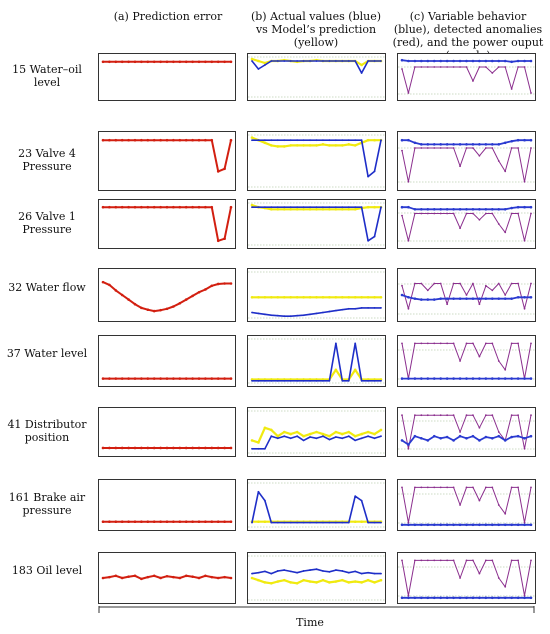  What do you see at coordinates (47, 223) in the screenshot?
I see `row-label: 26 Valve 1 Pressure` at bounding box center [47, 223].